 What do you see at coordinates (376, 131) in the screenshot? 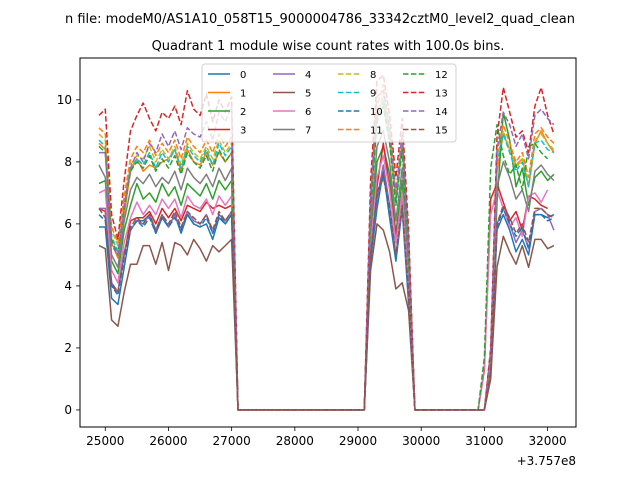
I see `legend-label-11: 11` at bounding box center [376, 131].